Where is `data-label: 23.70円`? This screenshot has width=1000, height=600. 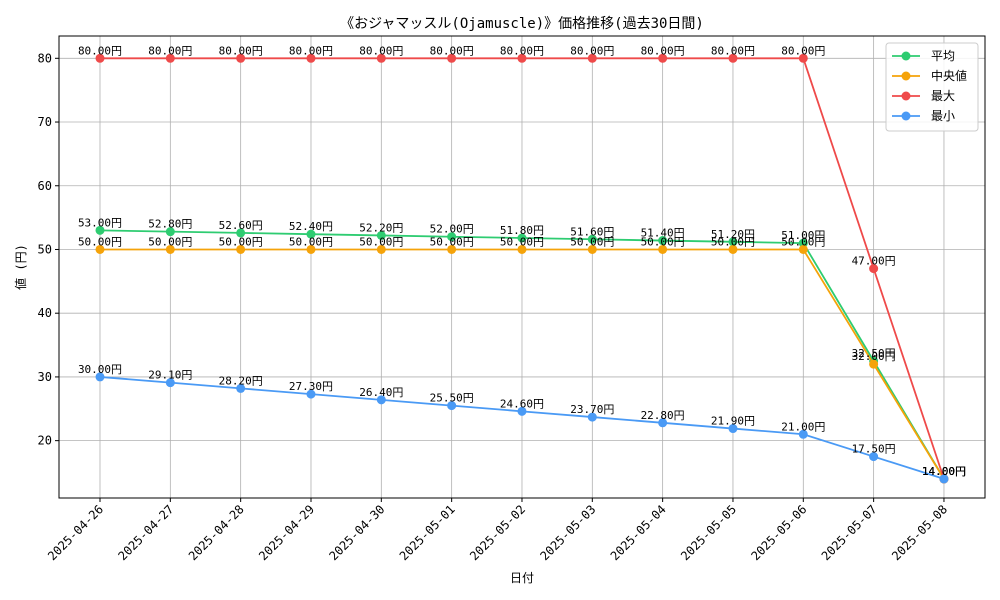
data-label: 23.70円 is located at coordinates (592, 409).